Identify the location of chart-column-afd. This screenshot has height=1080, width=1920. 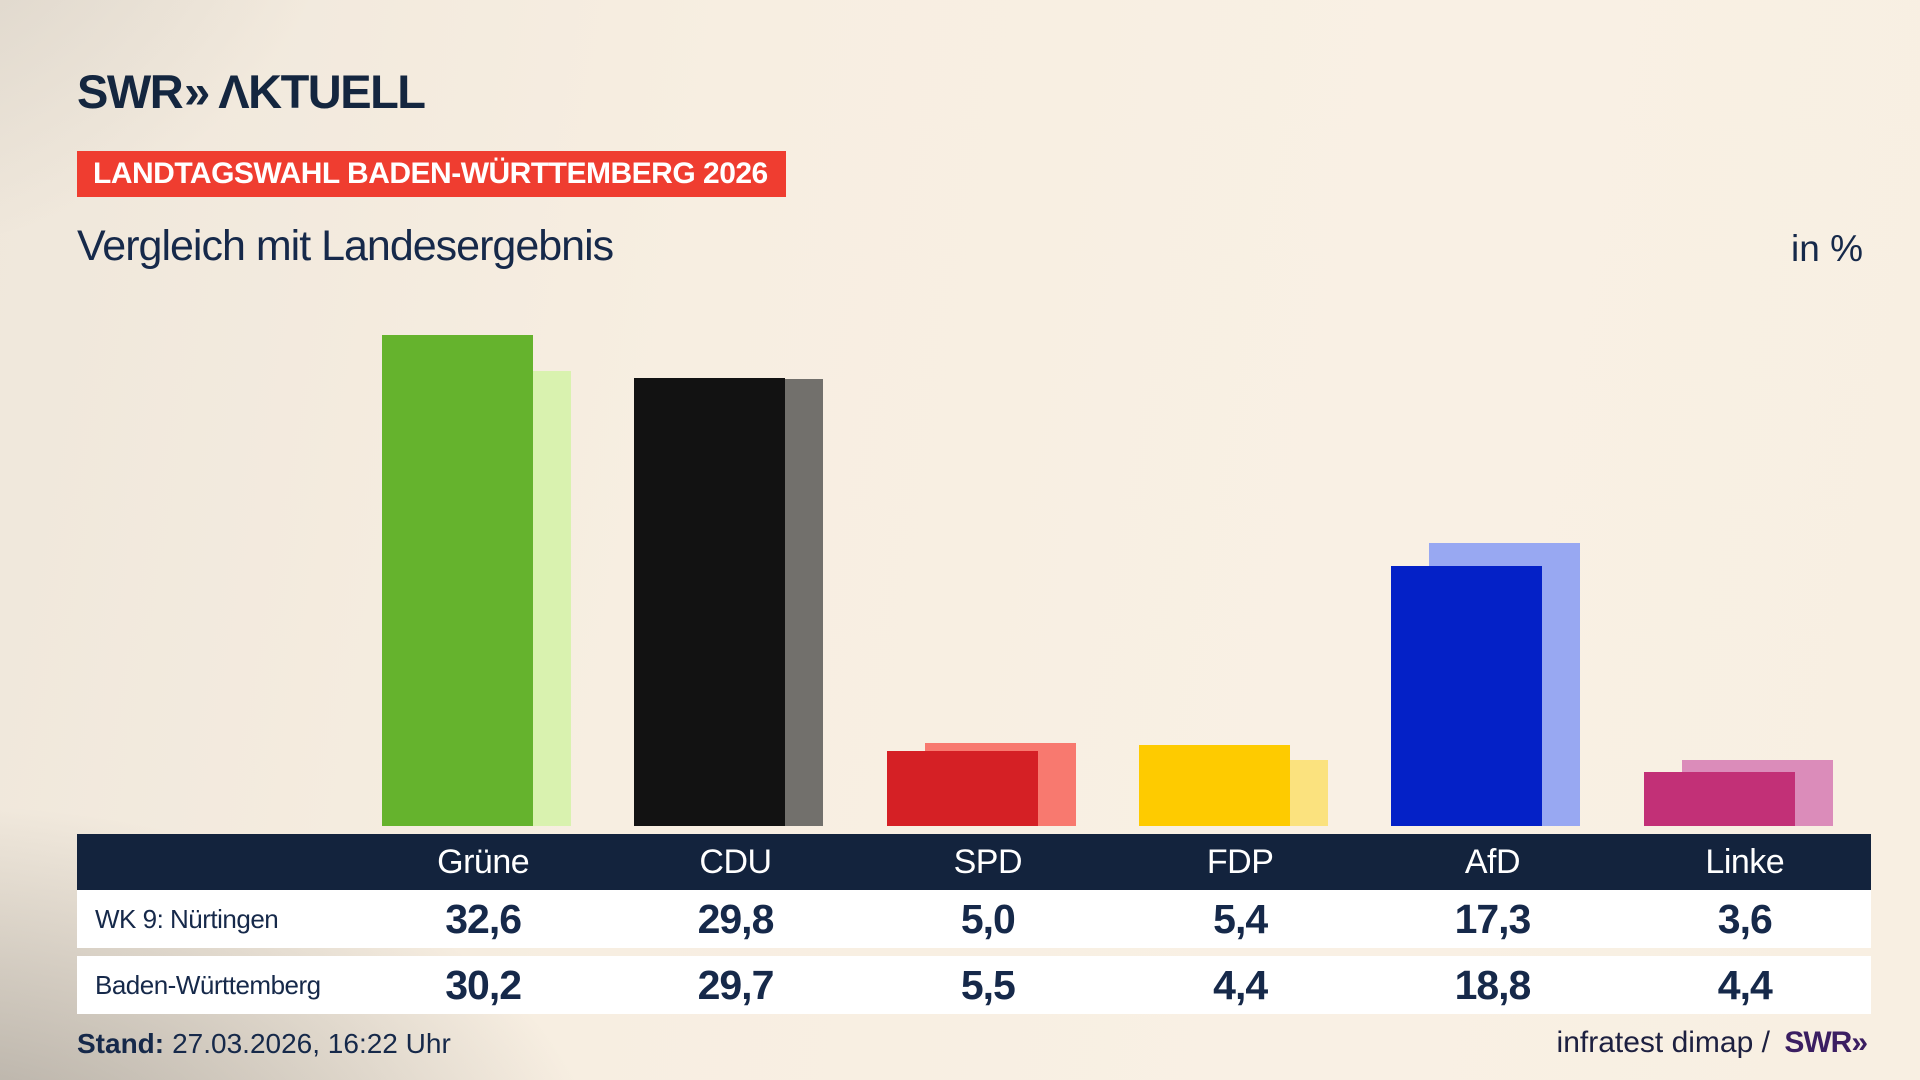
(1492, 563).